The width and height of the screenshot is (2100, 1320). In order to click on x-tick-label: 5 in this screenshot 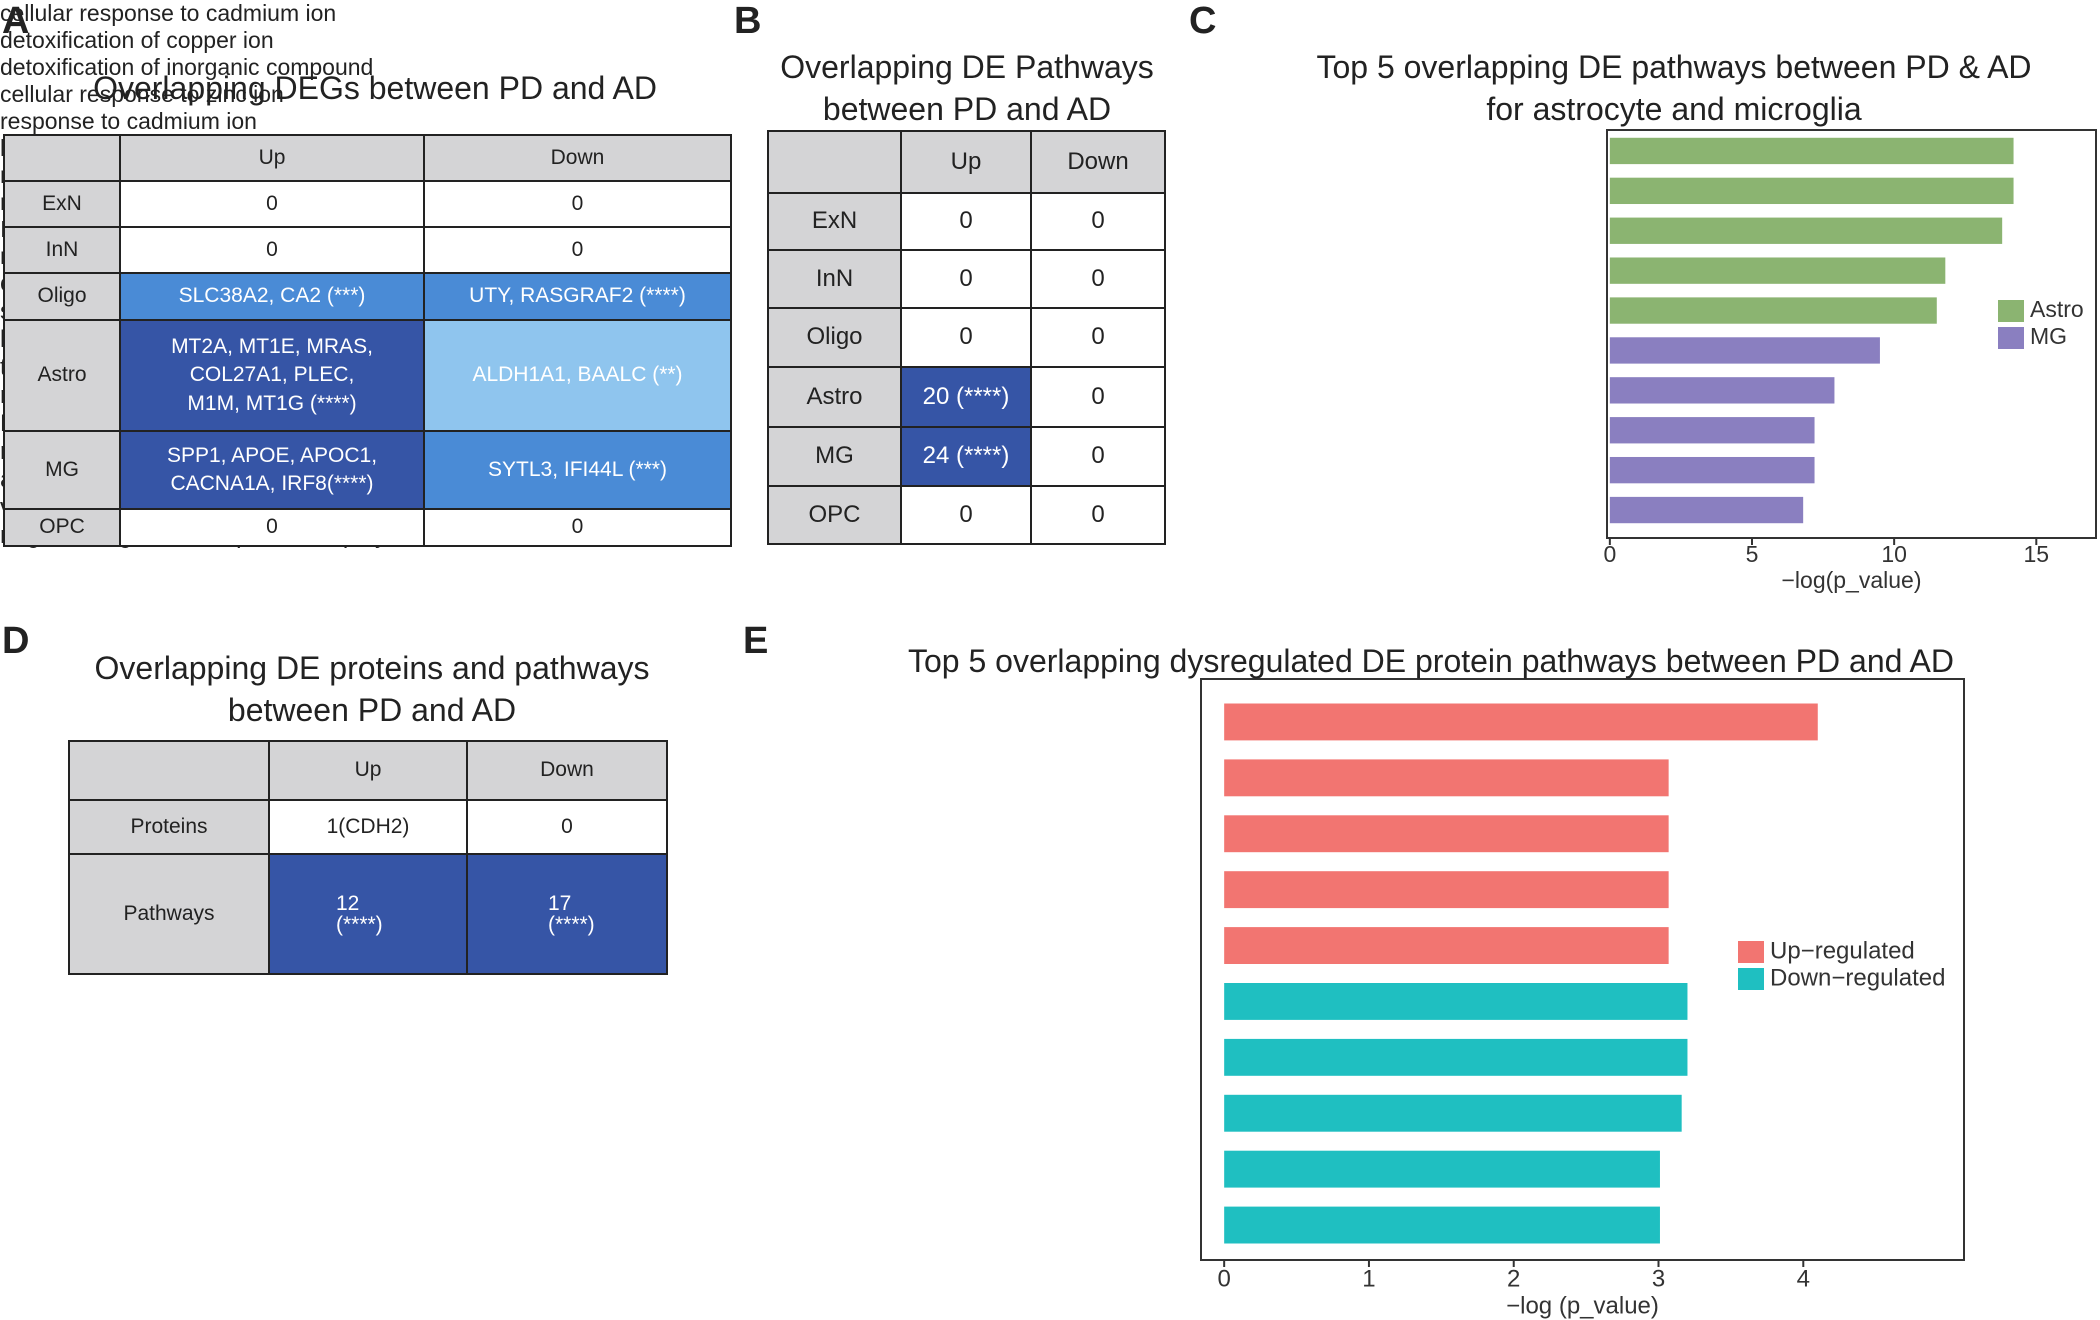, I will do `click(1752, 554)`.